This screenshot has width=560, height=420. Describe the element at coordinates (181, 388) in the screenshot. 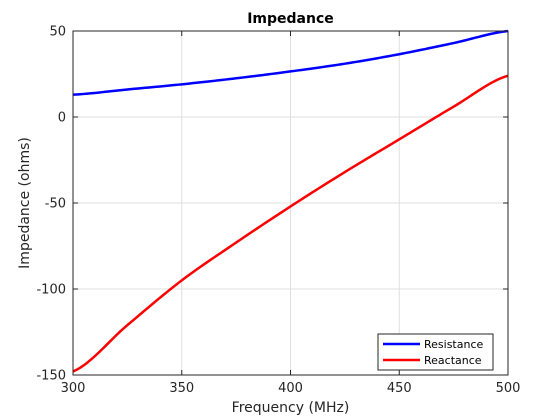

I see `x-tick-label: 350` at that location.